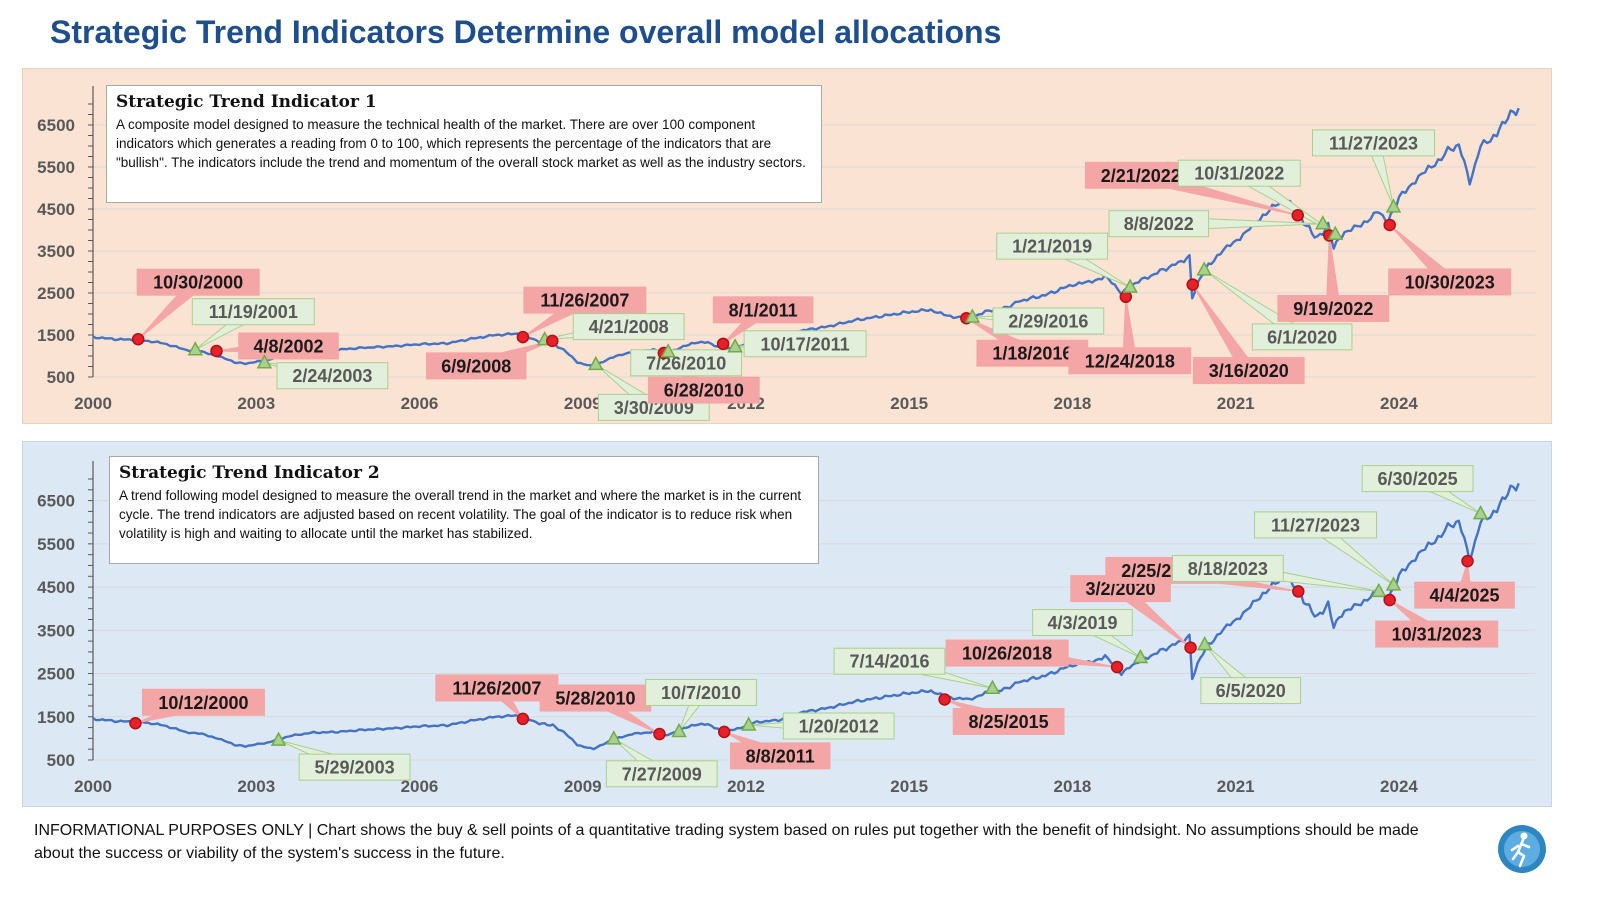 This screenshot has width=1600, height=900. I want to click on chart2-signal-label-10-26-2018: 10/26/2018, so click(1007, 654).